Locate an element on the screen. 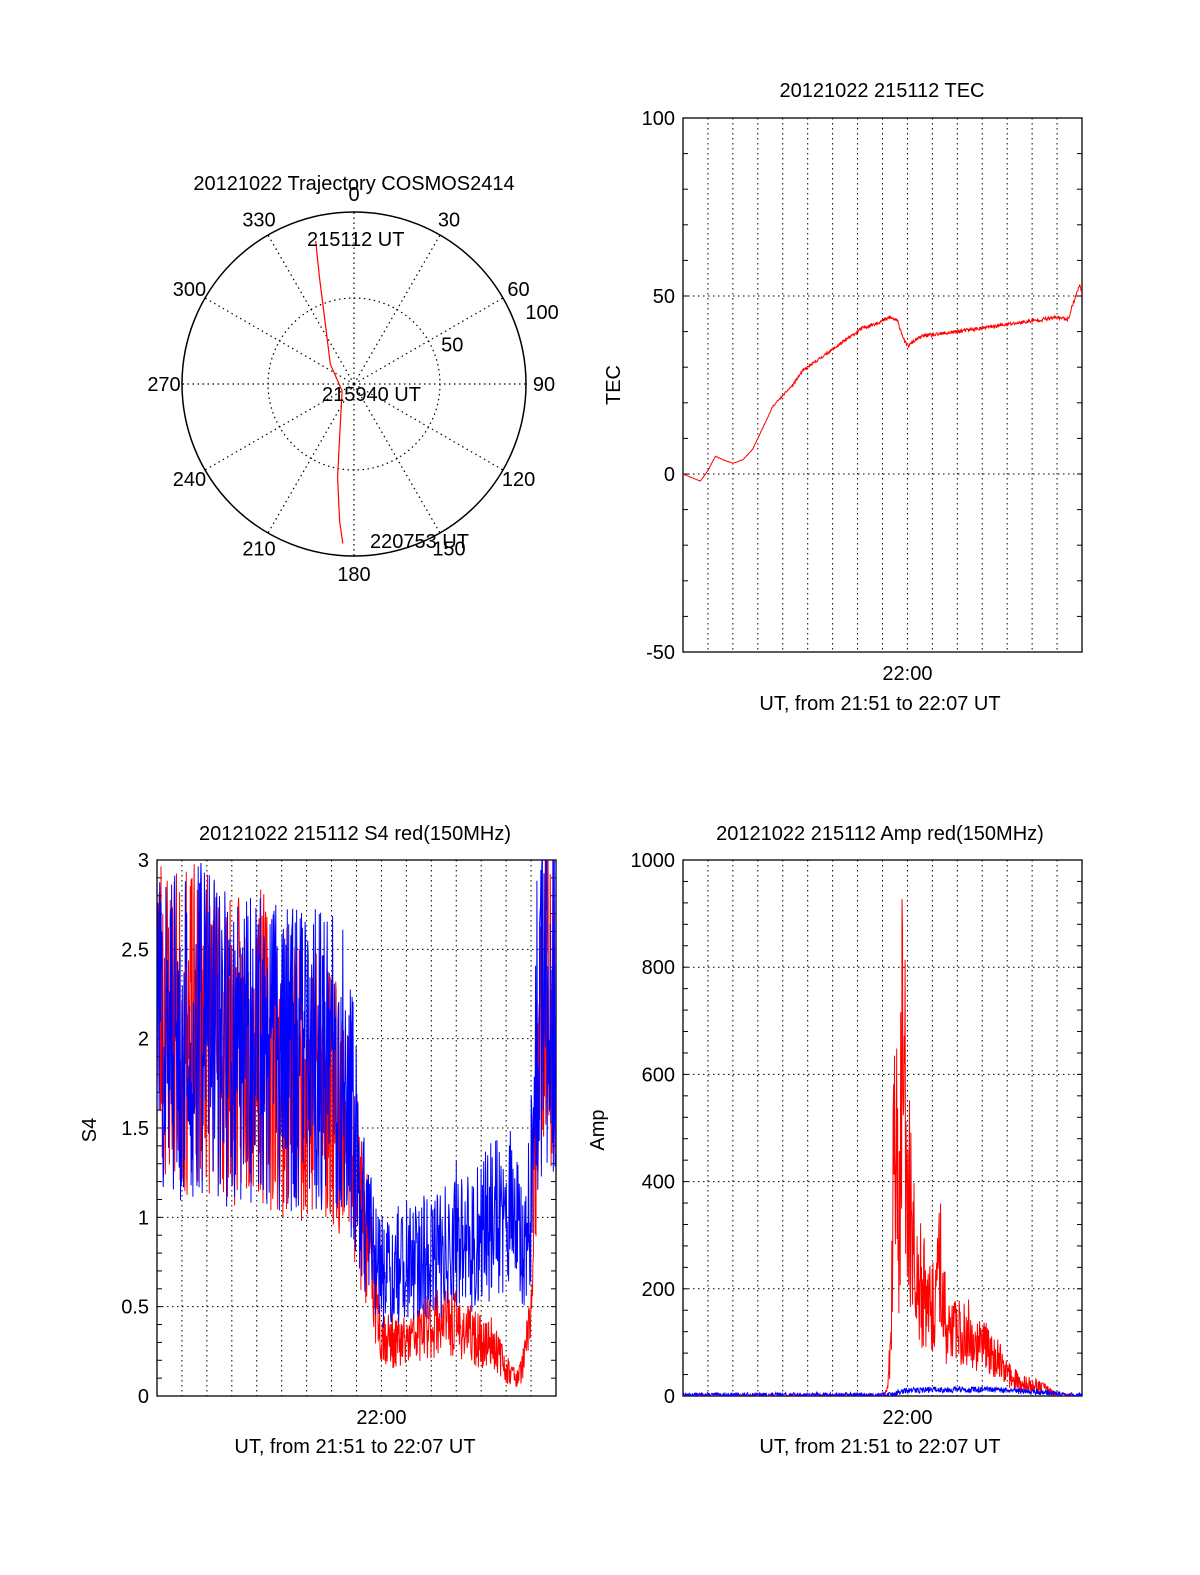  amp-ytick-label: 1000 is located at coordinates (653, 861).